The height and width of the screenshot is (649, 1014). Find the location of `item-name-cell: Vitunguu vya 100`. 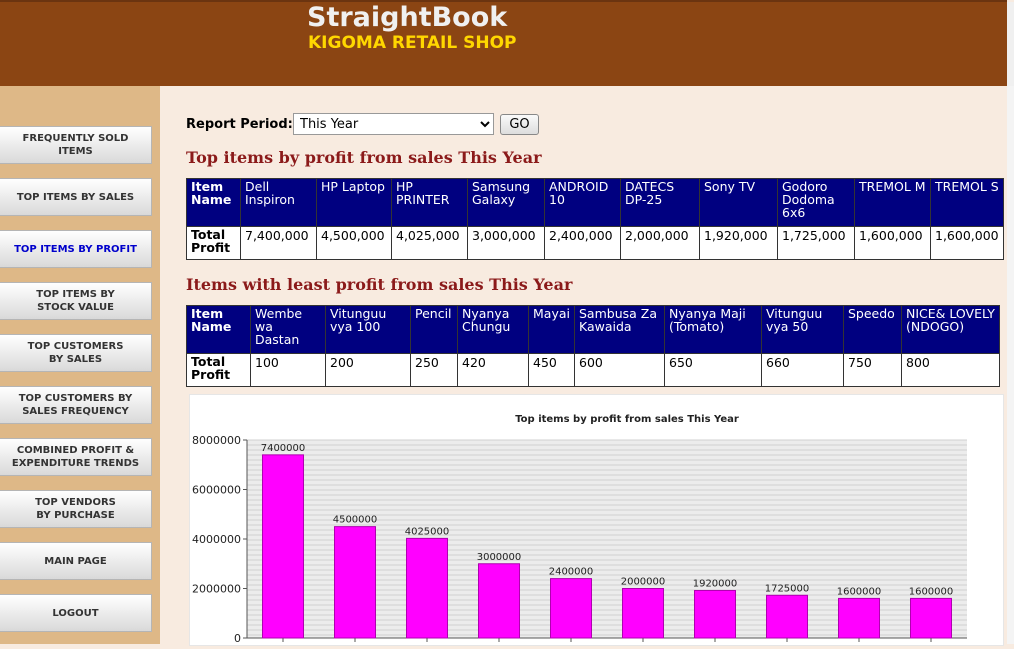

item-name-cell: Vitunguu vya 100 is located at coordinates (368, 329).